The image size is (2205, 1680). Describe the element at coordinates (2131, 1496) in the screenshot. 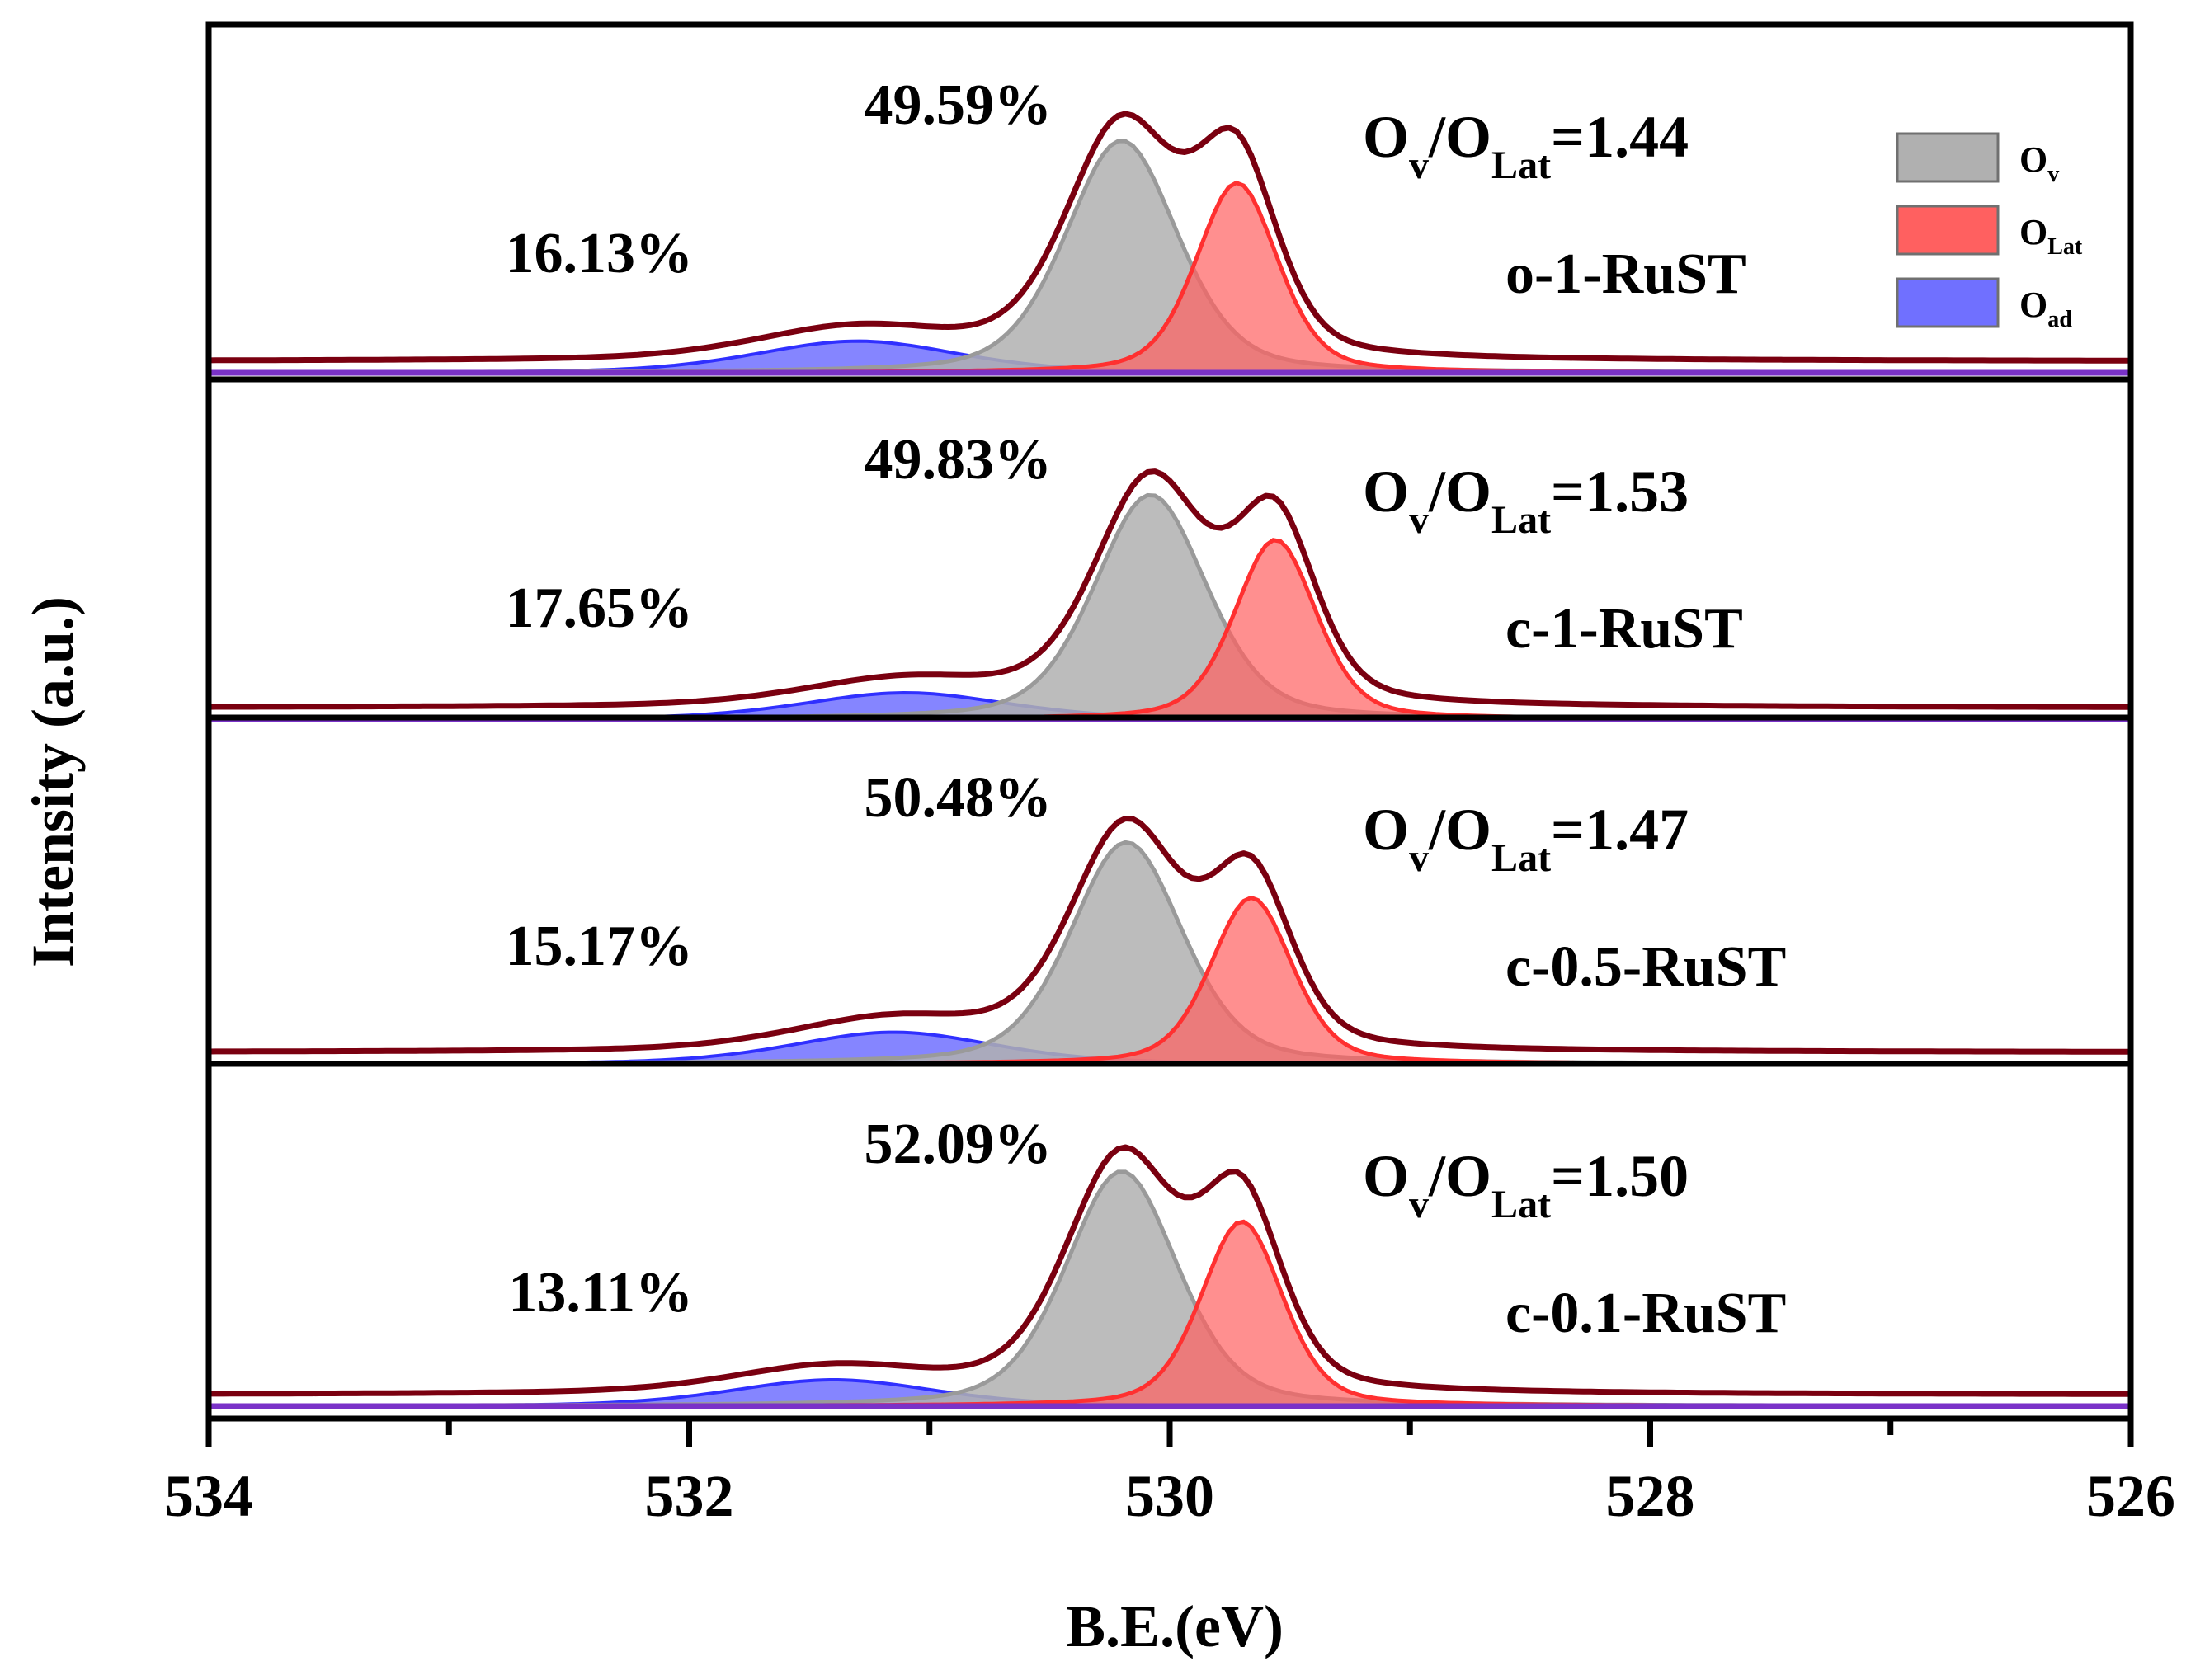

I see `x-tick-label-526: 526` at that location.